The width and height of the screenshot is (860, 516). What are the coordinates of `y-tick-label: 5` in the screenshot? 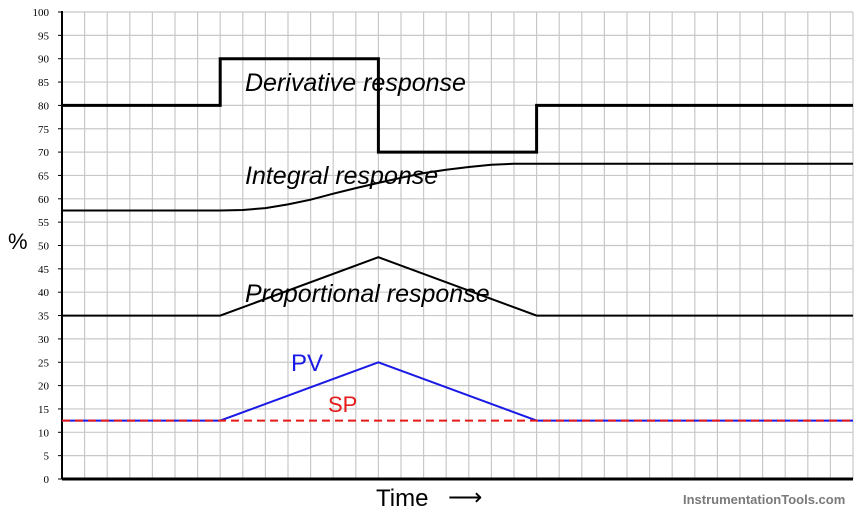 It's located at (47, 457).